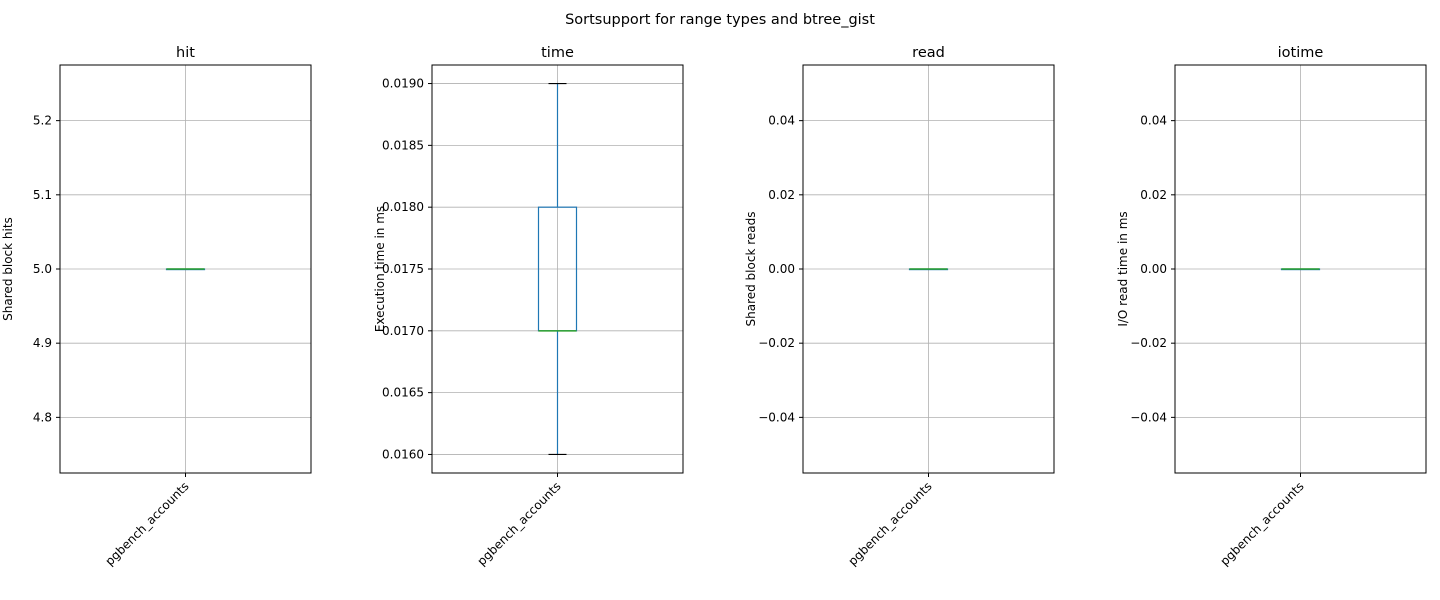  I want to click on y-tick-label: 5.2, so click(42, 121).